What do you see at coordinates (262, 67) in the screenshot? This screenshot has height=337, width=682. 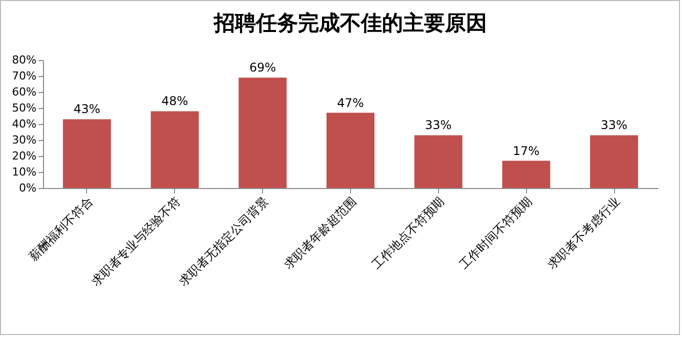 I see `data-label: 69%` at bounding box center [262, 67].